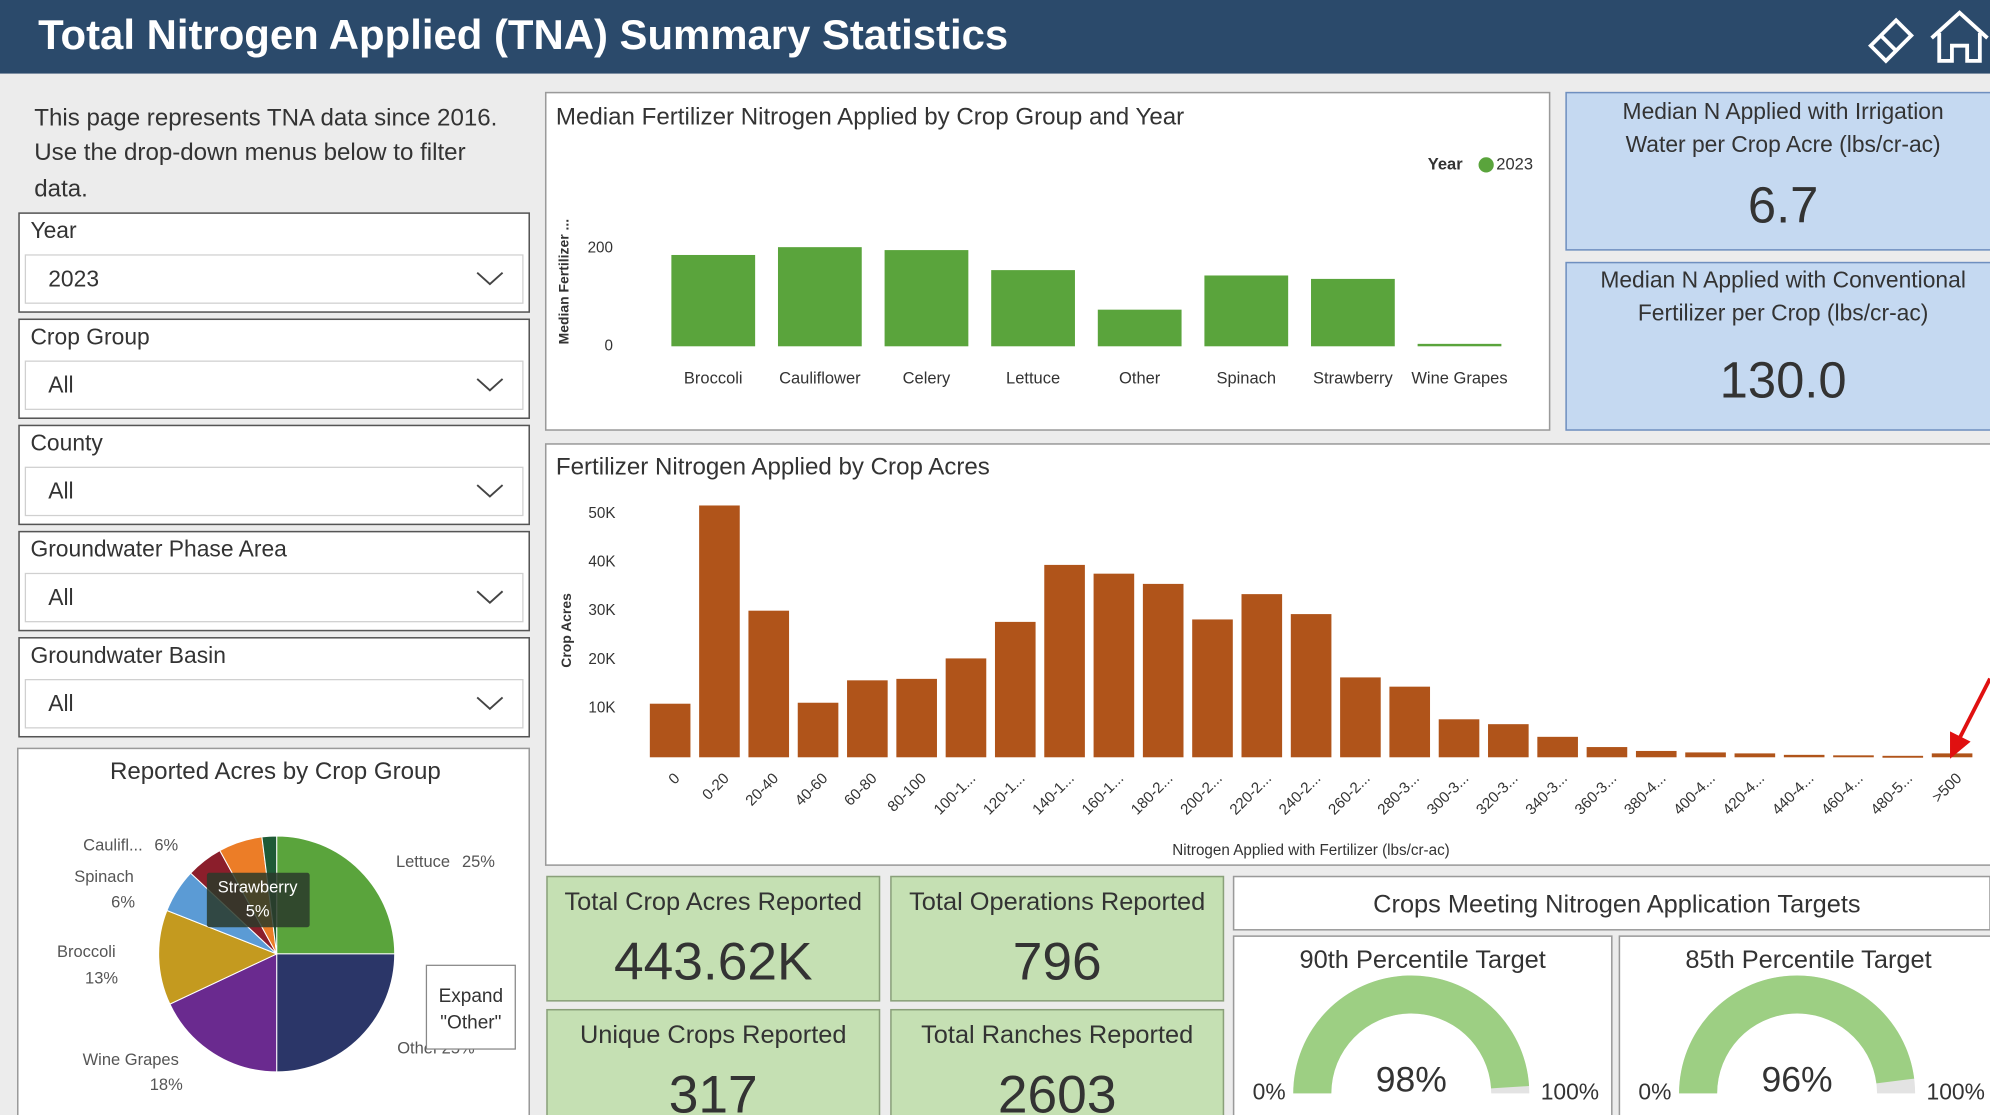 Image resolution: width=1990 pixels, height=1115 pixels. Describe the element at coordinates (713, 902) in the screenshot. I see `total-title: Total Crop Acres Reported` at that location.